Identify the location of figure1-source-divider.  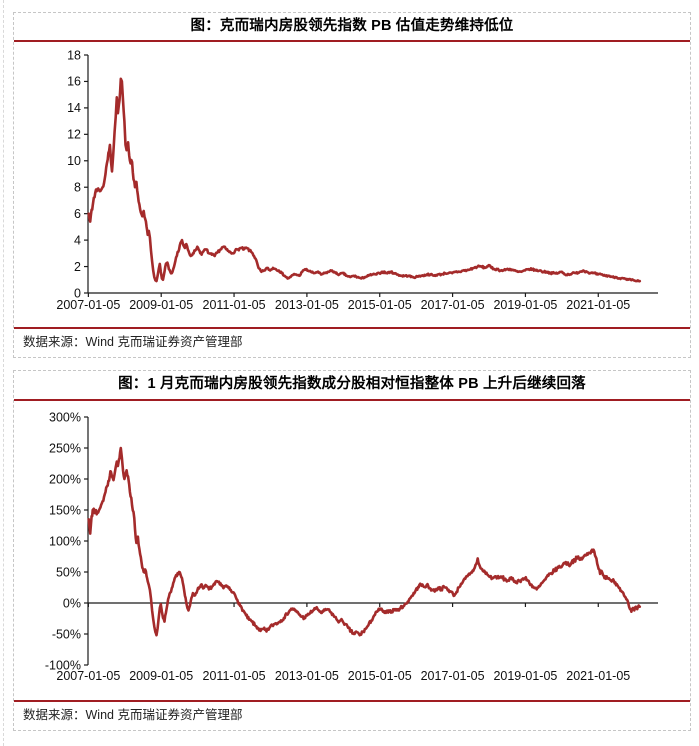
(352, 328).